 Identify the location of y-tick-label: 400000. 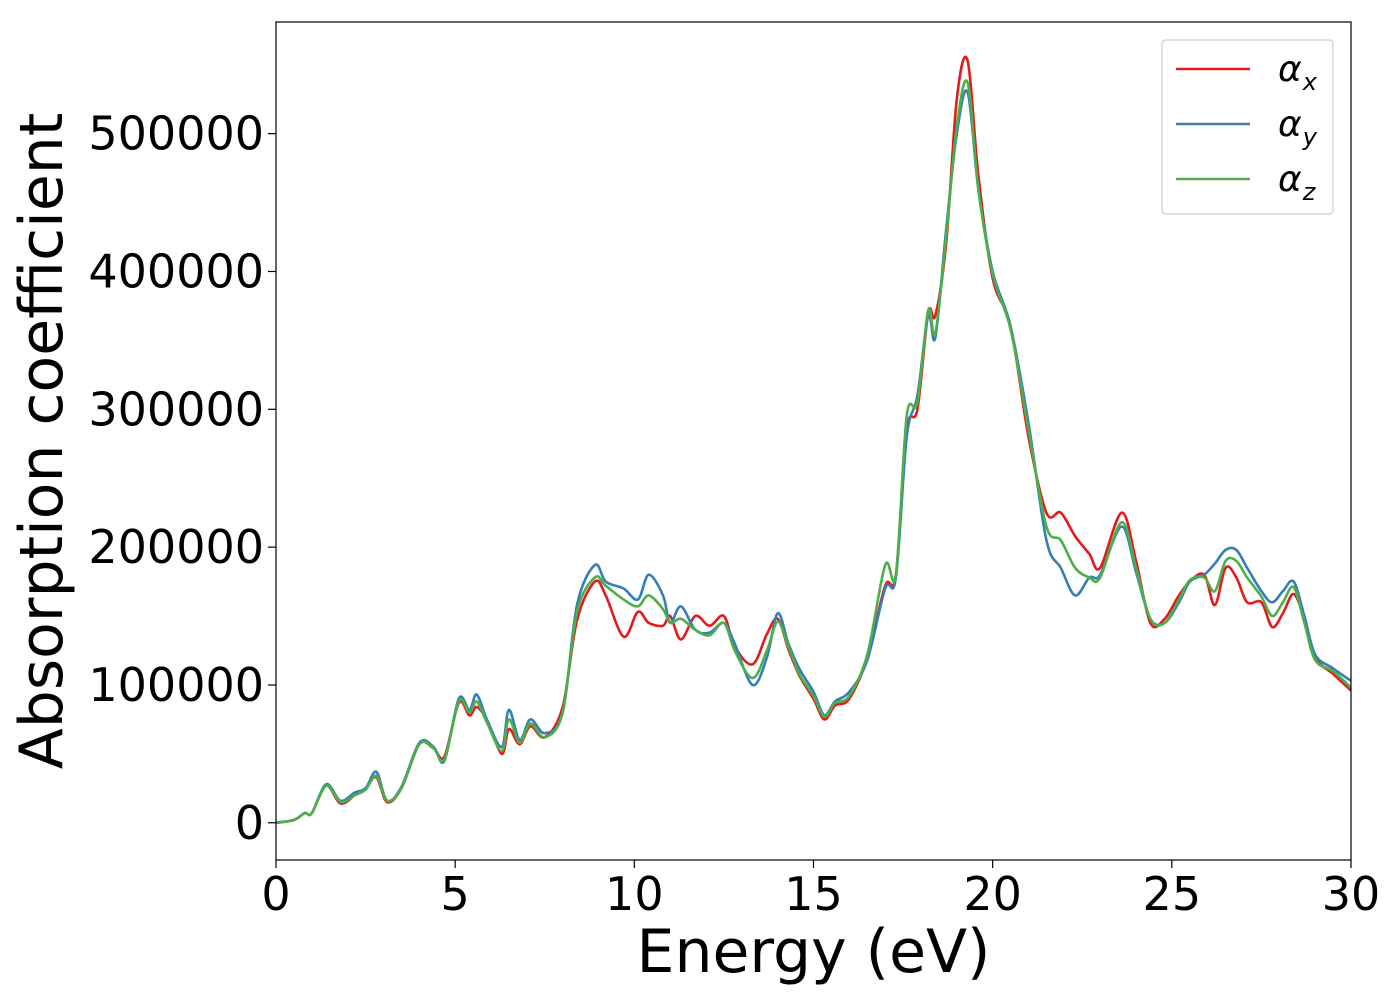
(176, 271).